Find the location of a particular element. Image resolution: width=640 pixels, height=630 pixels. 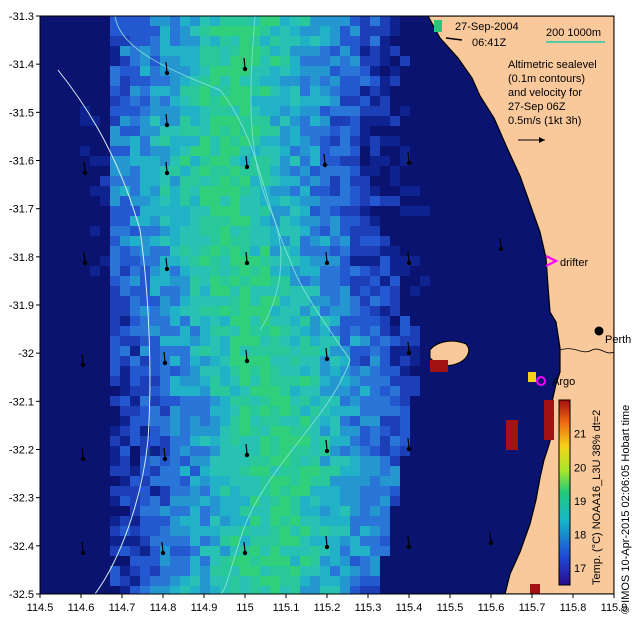

sealevel-note-3: and velocity for is located at coordinates (545, 93).